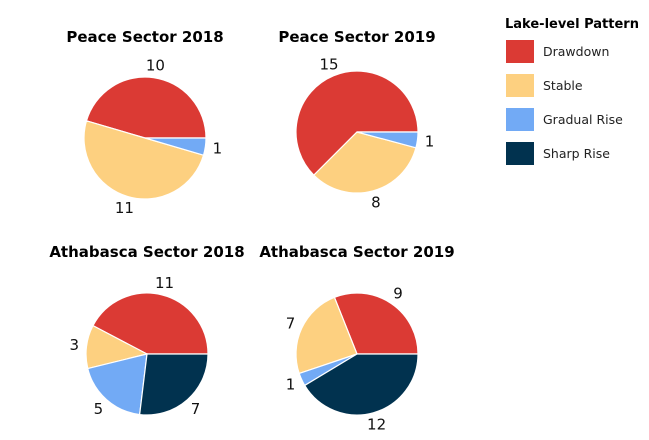  Describe the element at coordinates (155, 66) in the screenshot. I see `slice-value-label: 10` at that location.